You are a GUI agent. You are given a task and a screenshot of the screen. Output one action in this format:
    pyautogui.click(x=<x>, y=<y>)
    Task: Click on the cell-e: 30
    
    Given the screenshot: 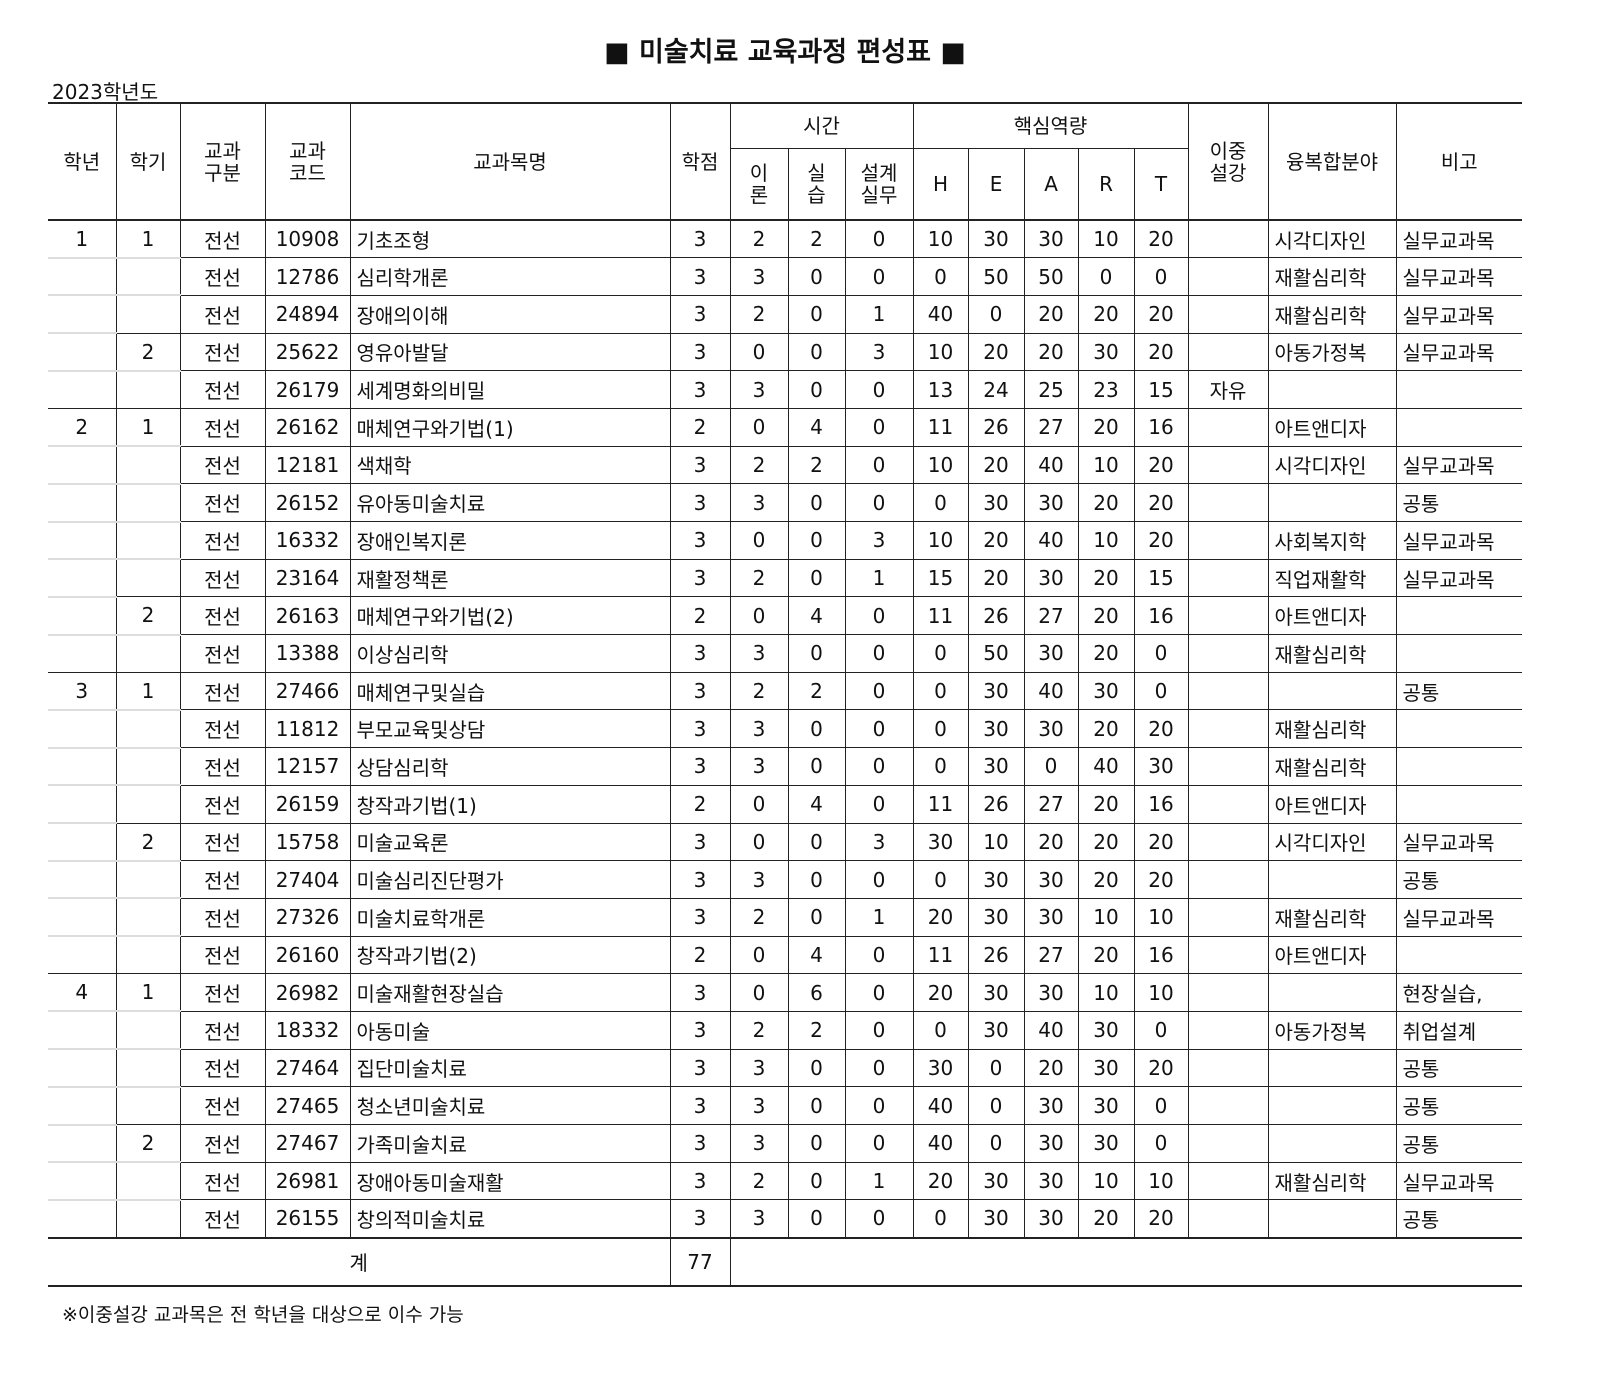 What is the action you would take?
    pyautogui.click(x=996, y=879)
    